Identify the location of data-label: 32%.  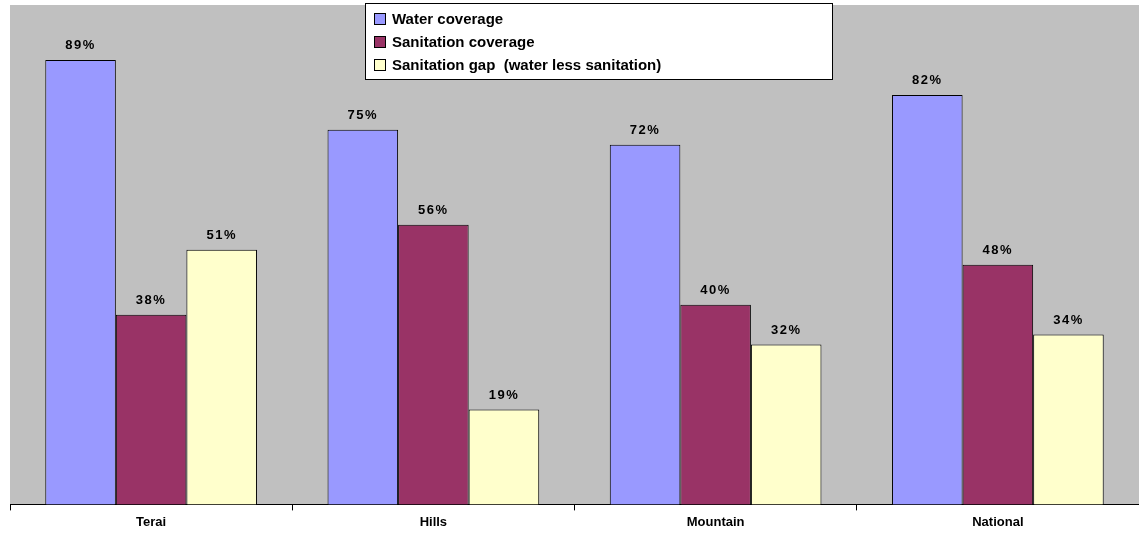
(786, 329).